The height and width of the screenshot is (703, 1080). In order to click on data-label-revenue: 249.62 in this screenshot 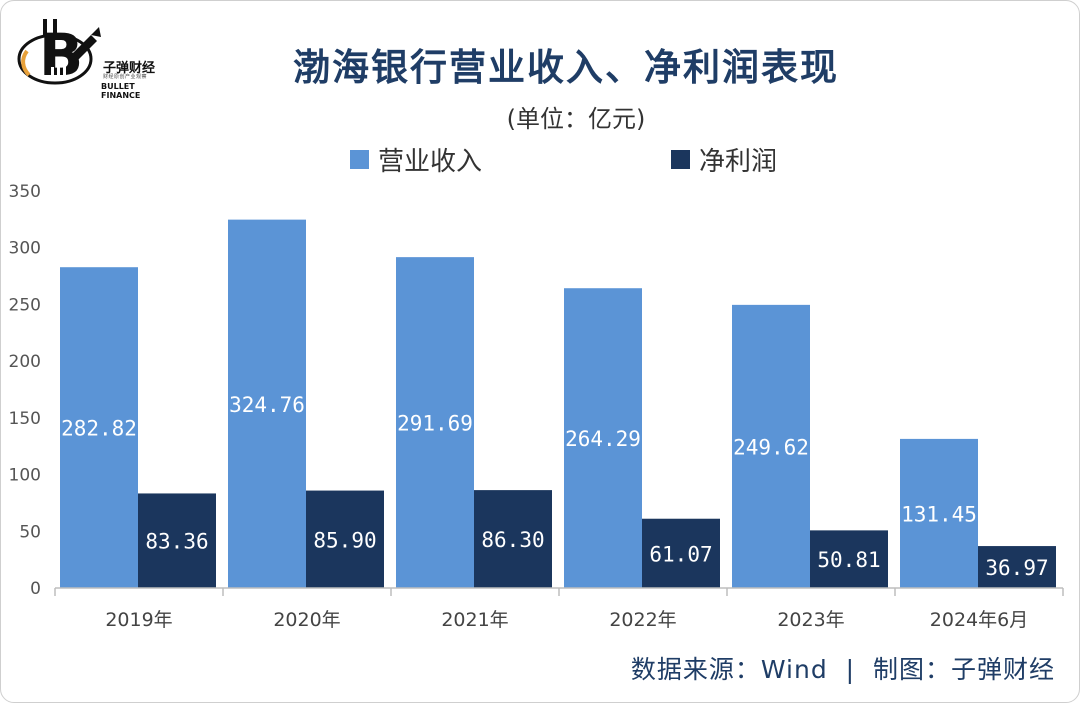, I will do `click(771, 447)`.